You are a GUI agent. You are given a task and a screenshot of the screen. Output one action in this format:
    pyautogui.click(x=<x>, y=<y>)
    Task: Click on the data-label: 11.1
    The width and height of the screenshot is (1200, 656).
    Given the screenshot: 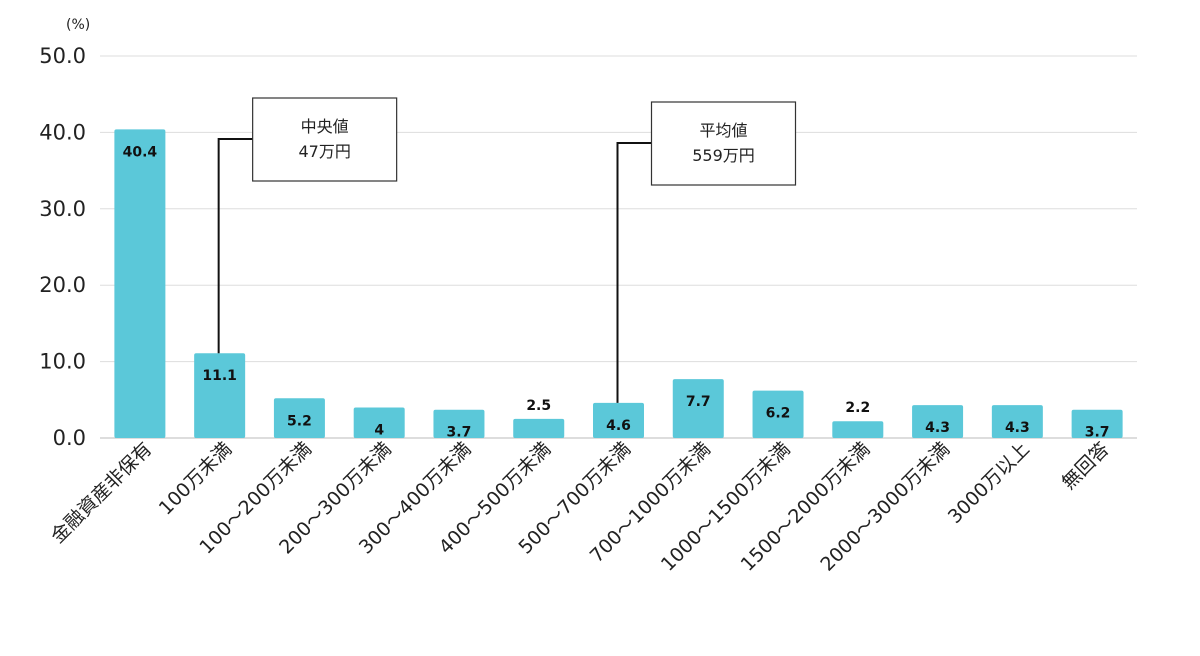 What is the action you would take?
    pyautogui.click(x=219, y=376)
    